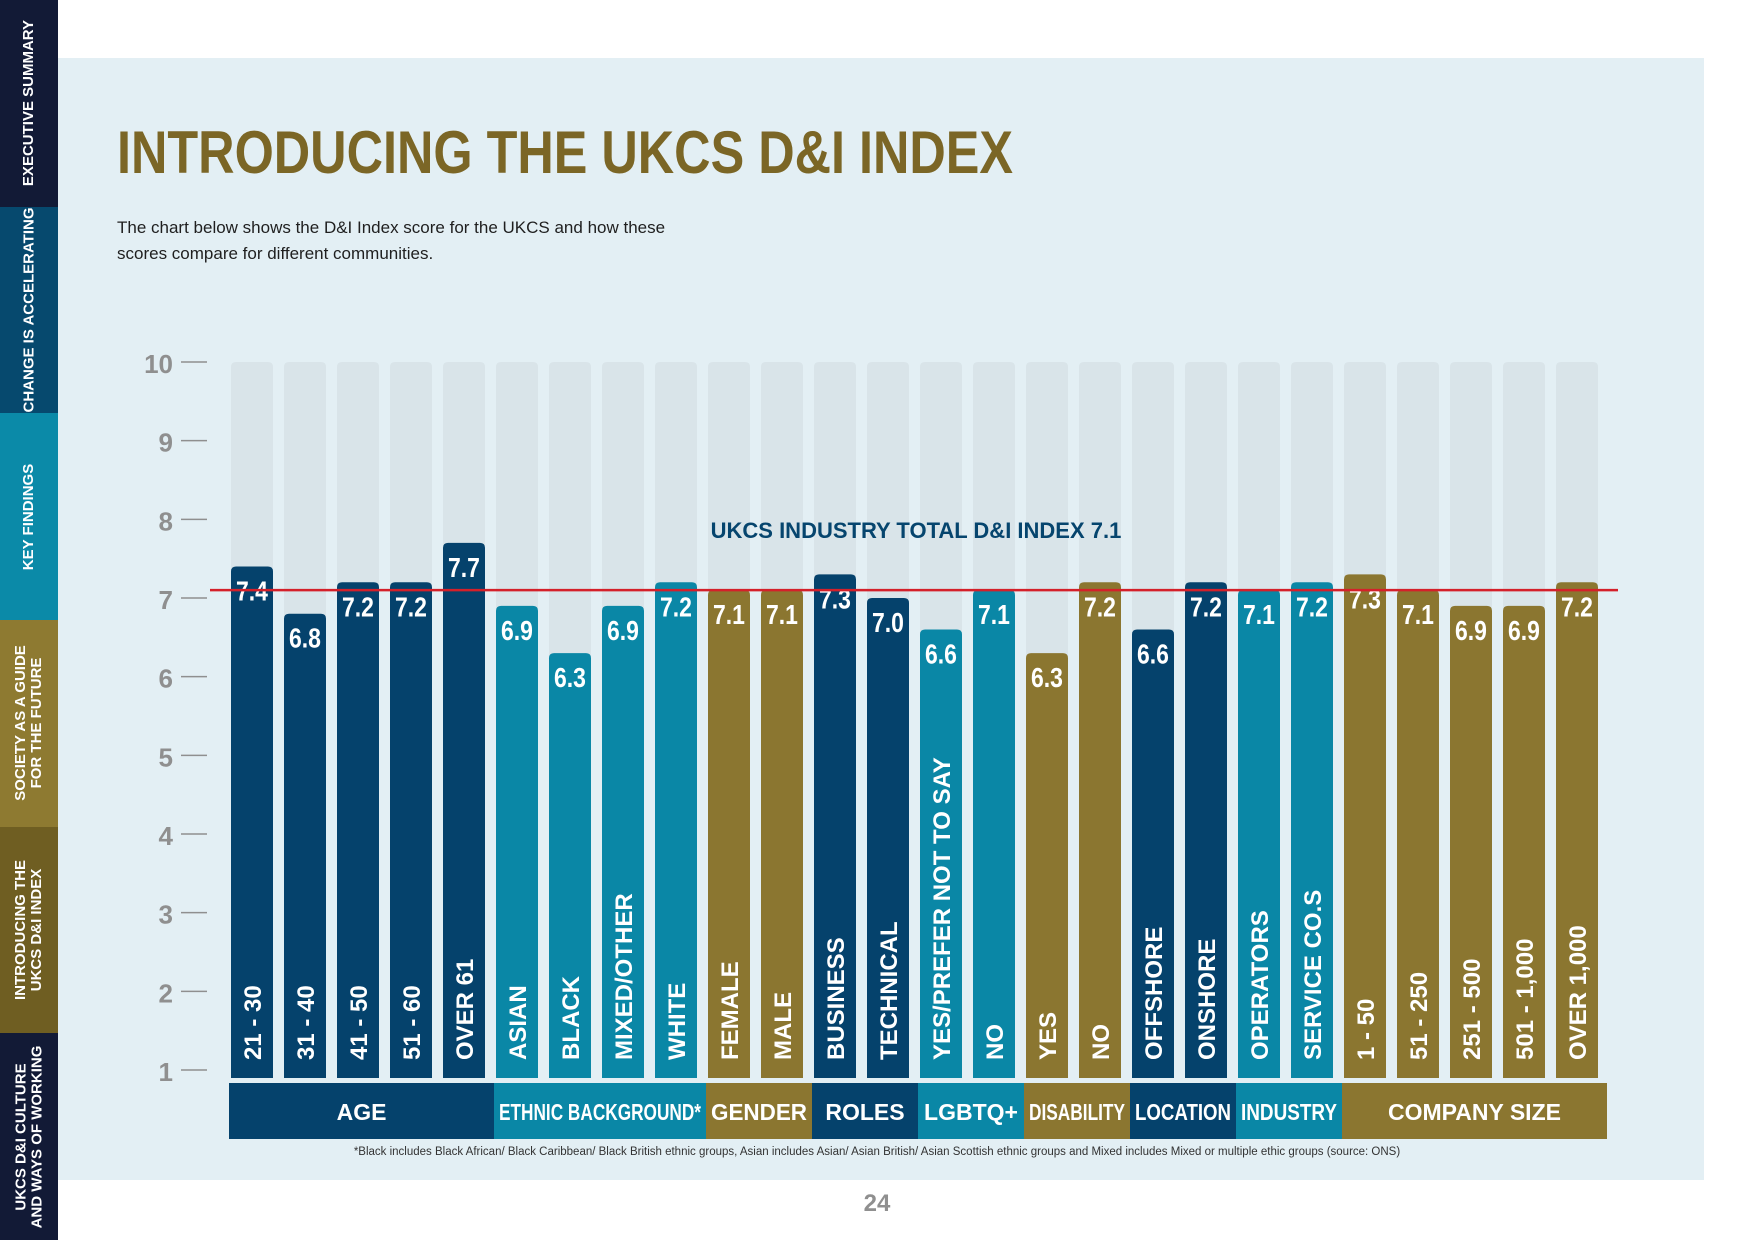 The image size is (1754, 1240). Describe the element at coordinates (916, 530) in the screenshot. I see `reference-line-label: UKCS INDUSTRY TOTAL D&I INDEX 7.1` at that location.